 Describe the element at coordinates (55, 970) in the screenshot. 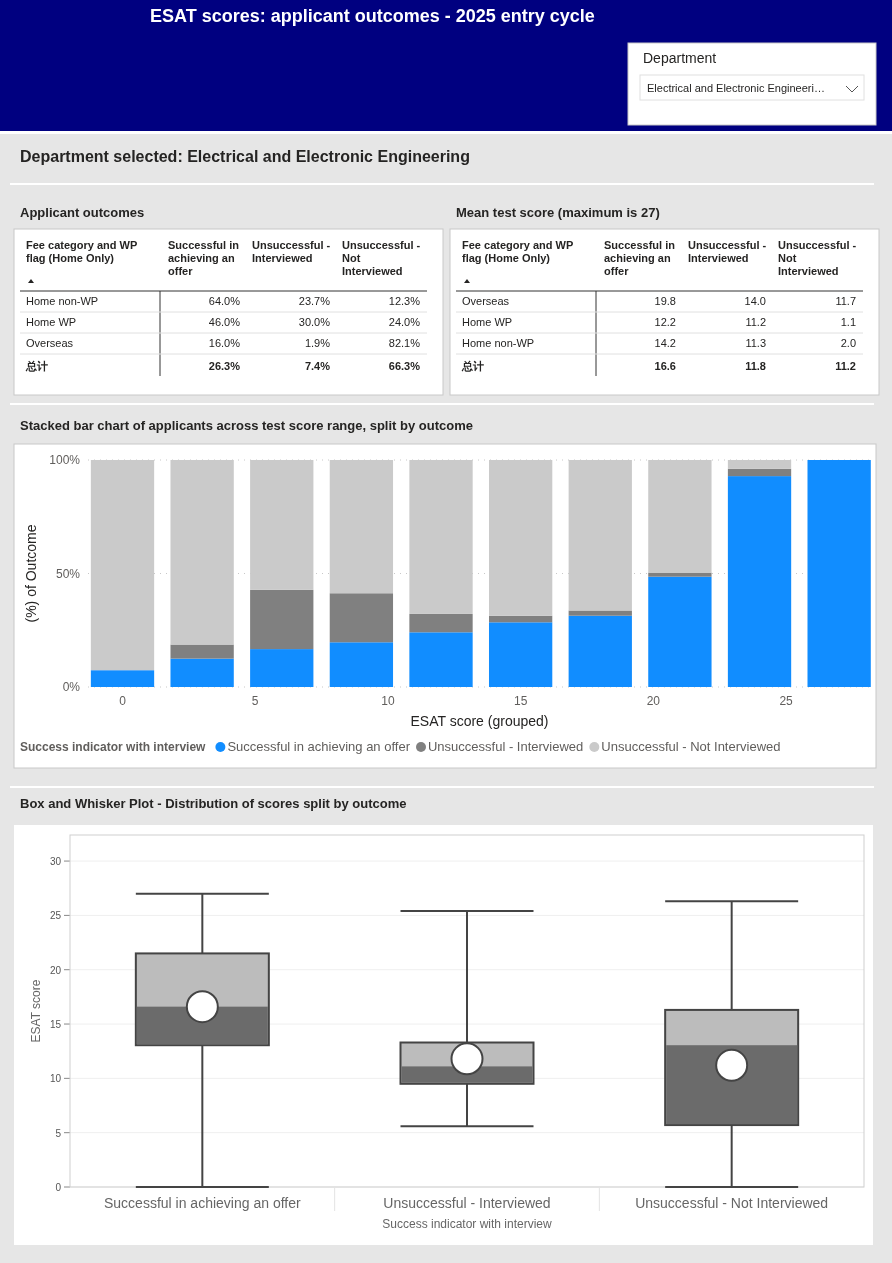

I see `y-tick-label: 20` at that location.